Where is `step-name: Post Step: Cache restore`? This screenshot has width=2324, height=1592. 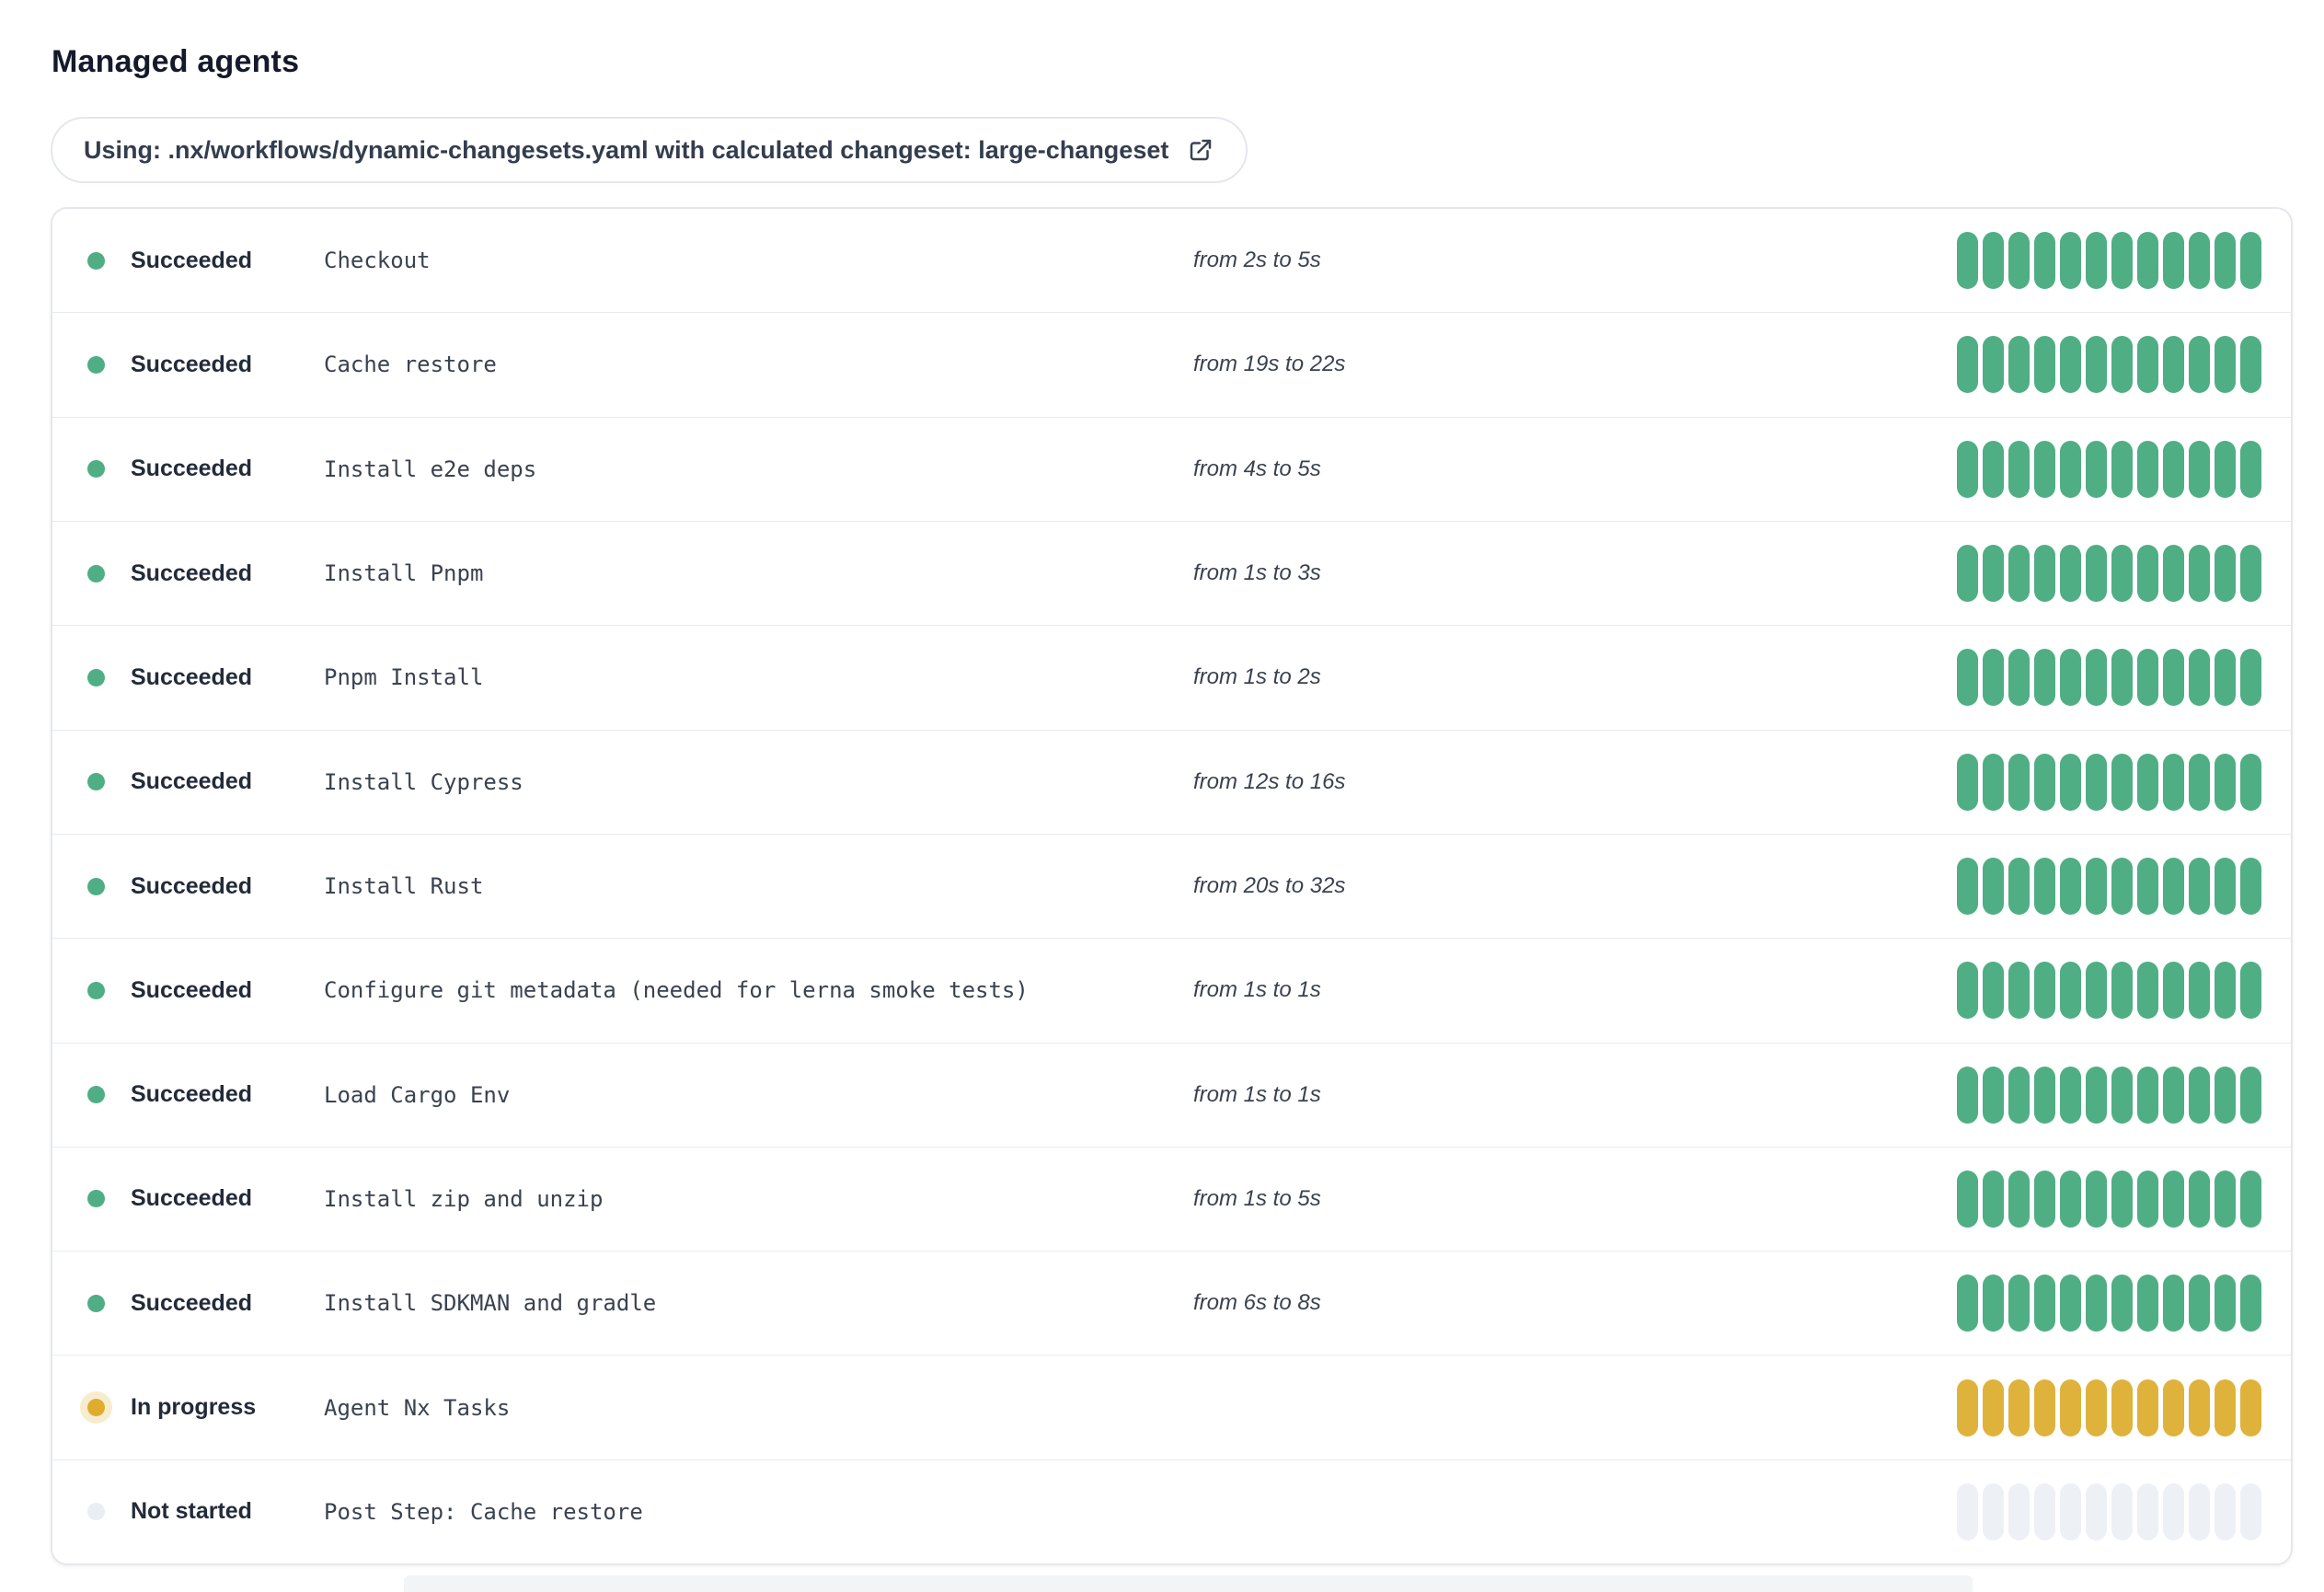 step-name: Post Step: Cache restore is located at coordinates (483, 1511).